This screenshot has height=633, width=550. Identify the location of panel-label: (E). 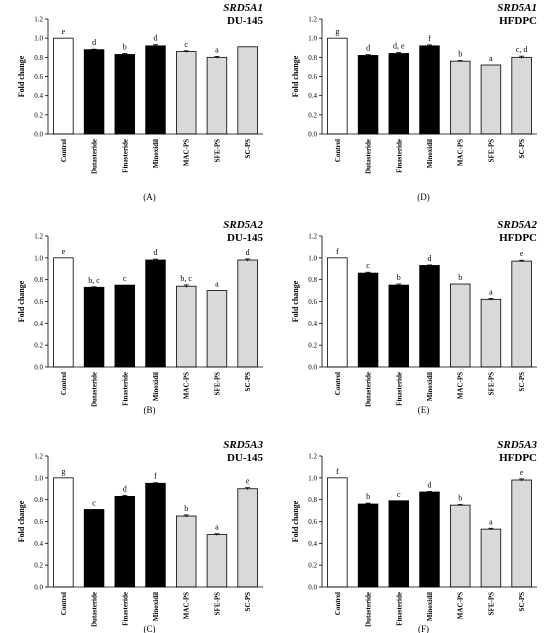
(424, 410).